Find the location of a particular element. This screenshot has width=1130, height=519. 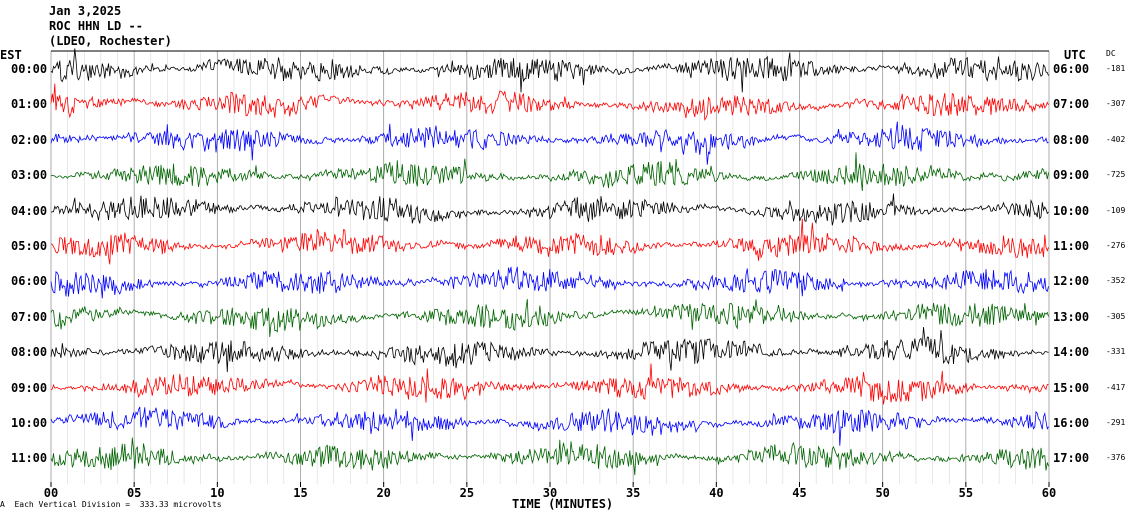

est-hour-label: 07:00 is located at coordinates (29, 316).